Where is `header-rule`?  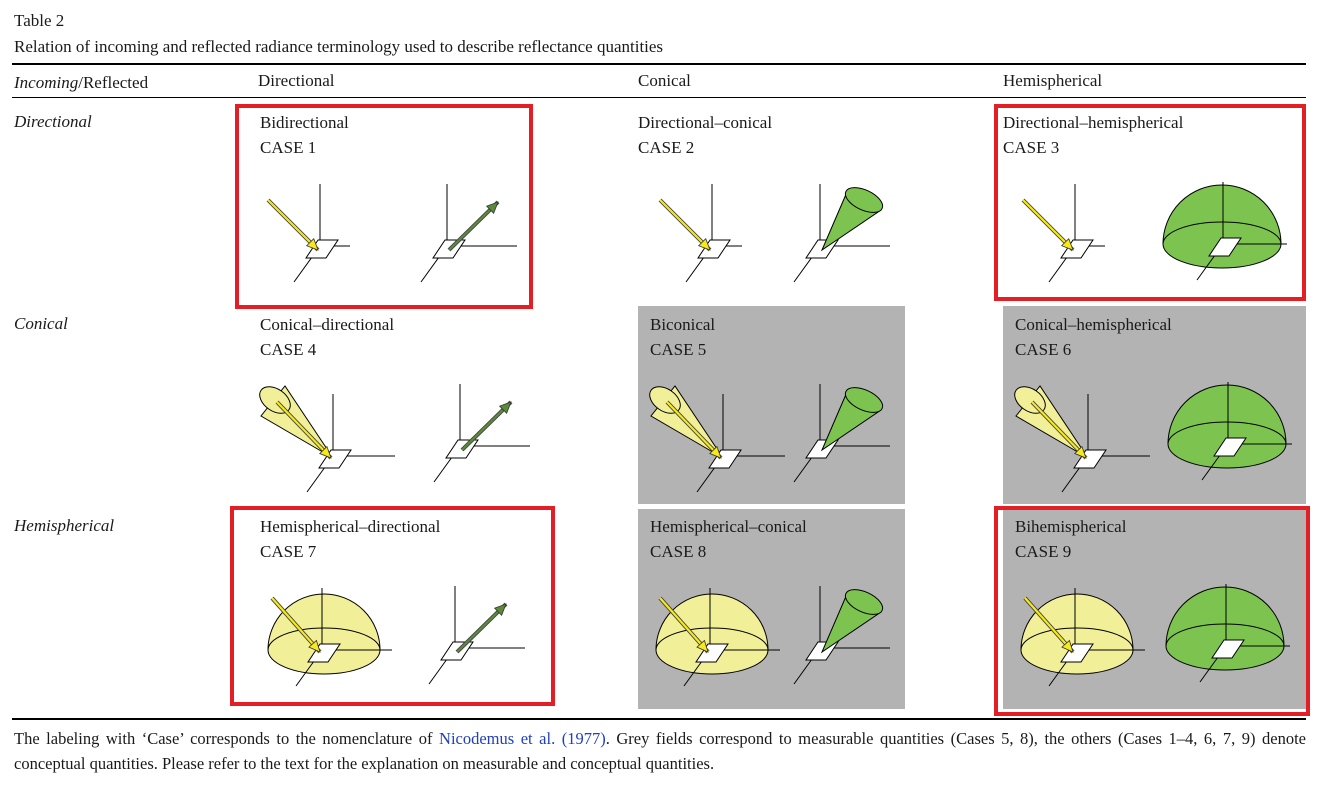
header-rule is located at coordinates (659, 97).